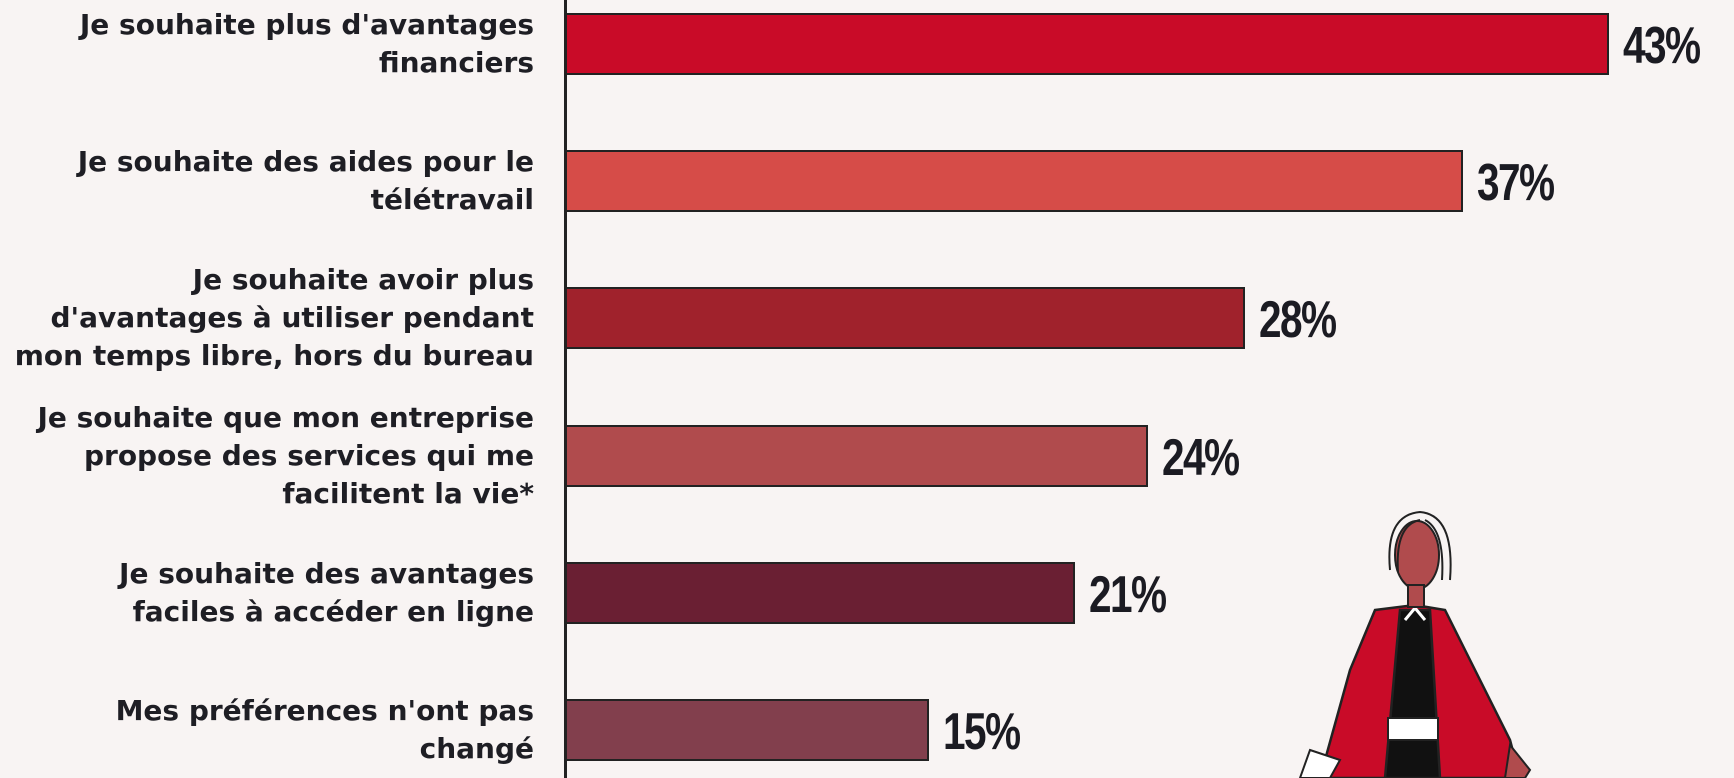 This screenshot has height=778, width=1734. I want to click on illustration, so click(1415, 644).